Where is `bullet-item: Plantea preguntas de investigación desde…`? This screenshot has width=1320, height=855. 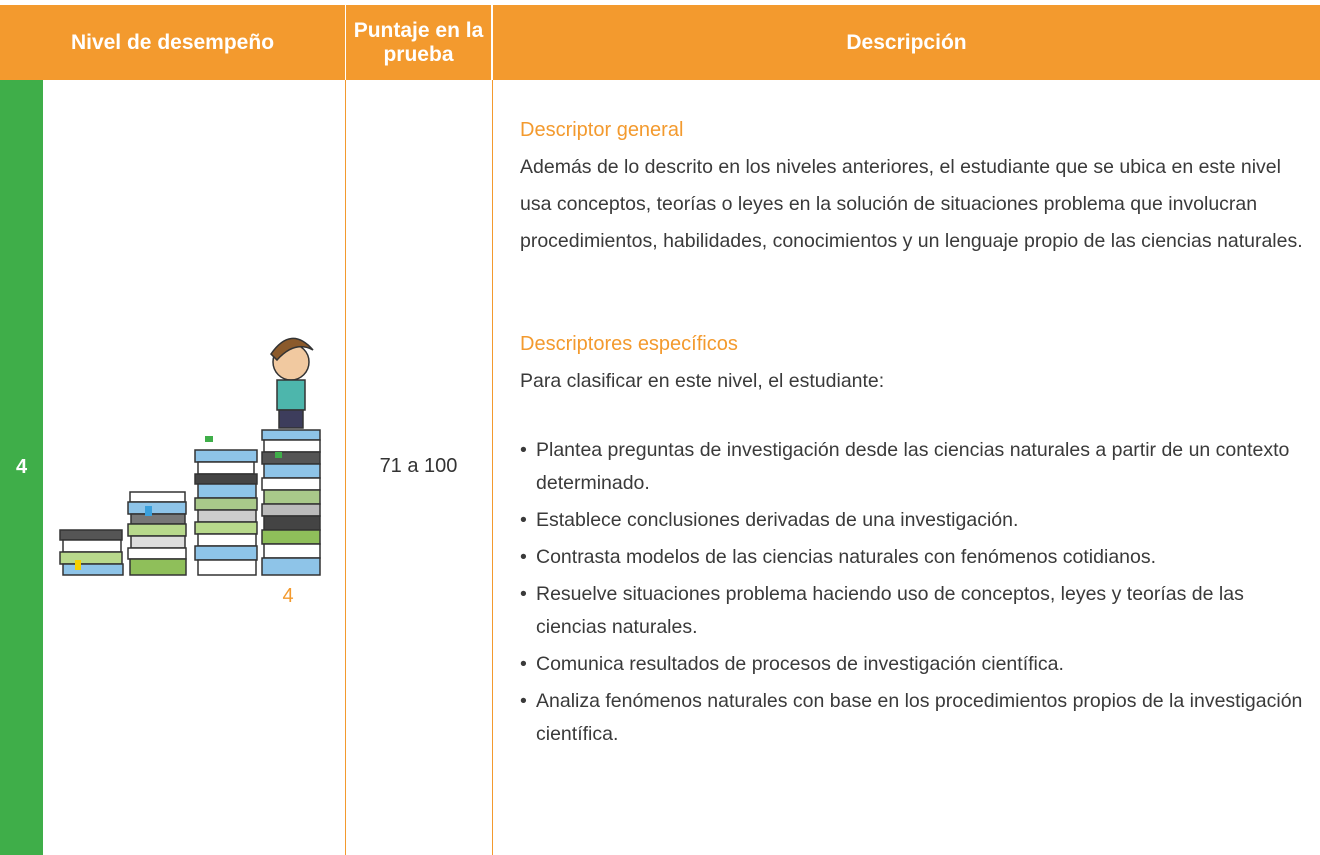
bullet-item: Plantea preguntas de investigación desde… is located at coordinates (912, 467).